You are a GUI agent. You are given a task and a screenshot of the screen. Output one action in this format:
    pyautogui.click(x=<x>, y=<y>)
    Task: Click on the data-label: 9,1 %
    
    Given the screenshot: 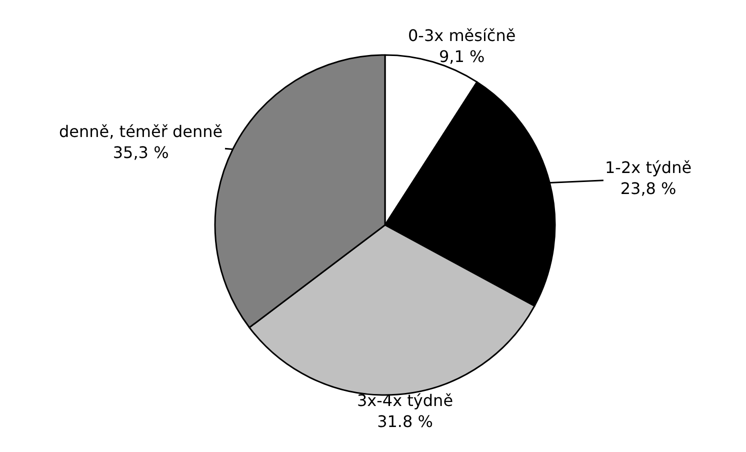 What is the action you would take?
    pyautogui.click(x=461, y=56)
    